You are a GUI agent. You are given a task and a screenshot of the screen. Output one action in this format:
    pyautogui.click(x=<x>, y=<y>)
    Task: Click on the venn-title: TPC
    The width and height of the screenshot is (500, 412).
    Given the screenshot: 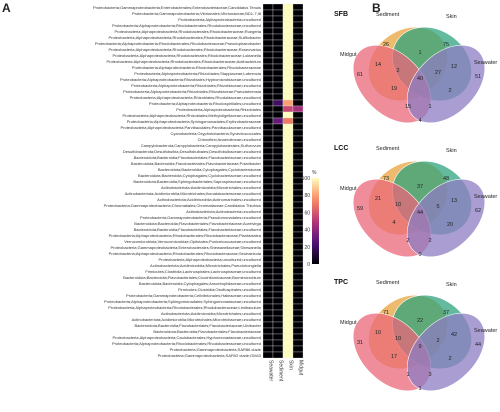 What is the action you would take?
    pyautogui.click(x=341, y=282)
    